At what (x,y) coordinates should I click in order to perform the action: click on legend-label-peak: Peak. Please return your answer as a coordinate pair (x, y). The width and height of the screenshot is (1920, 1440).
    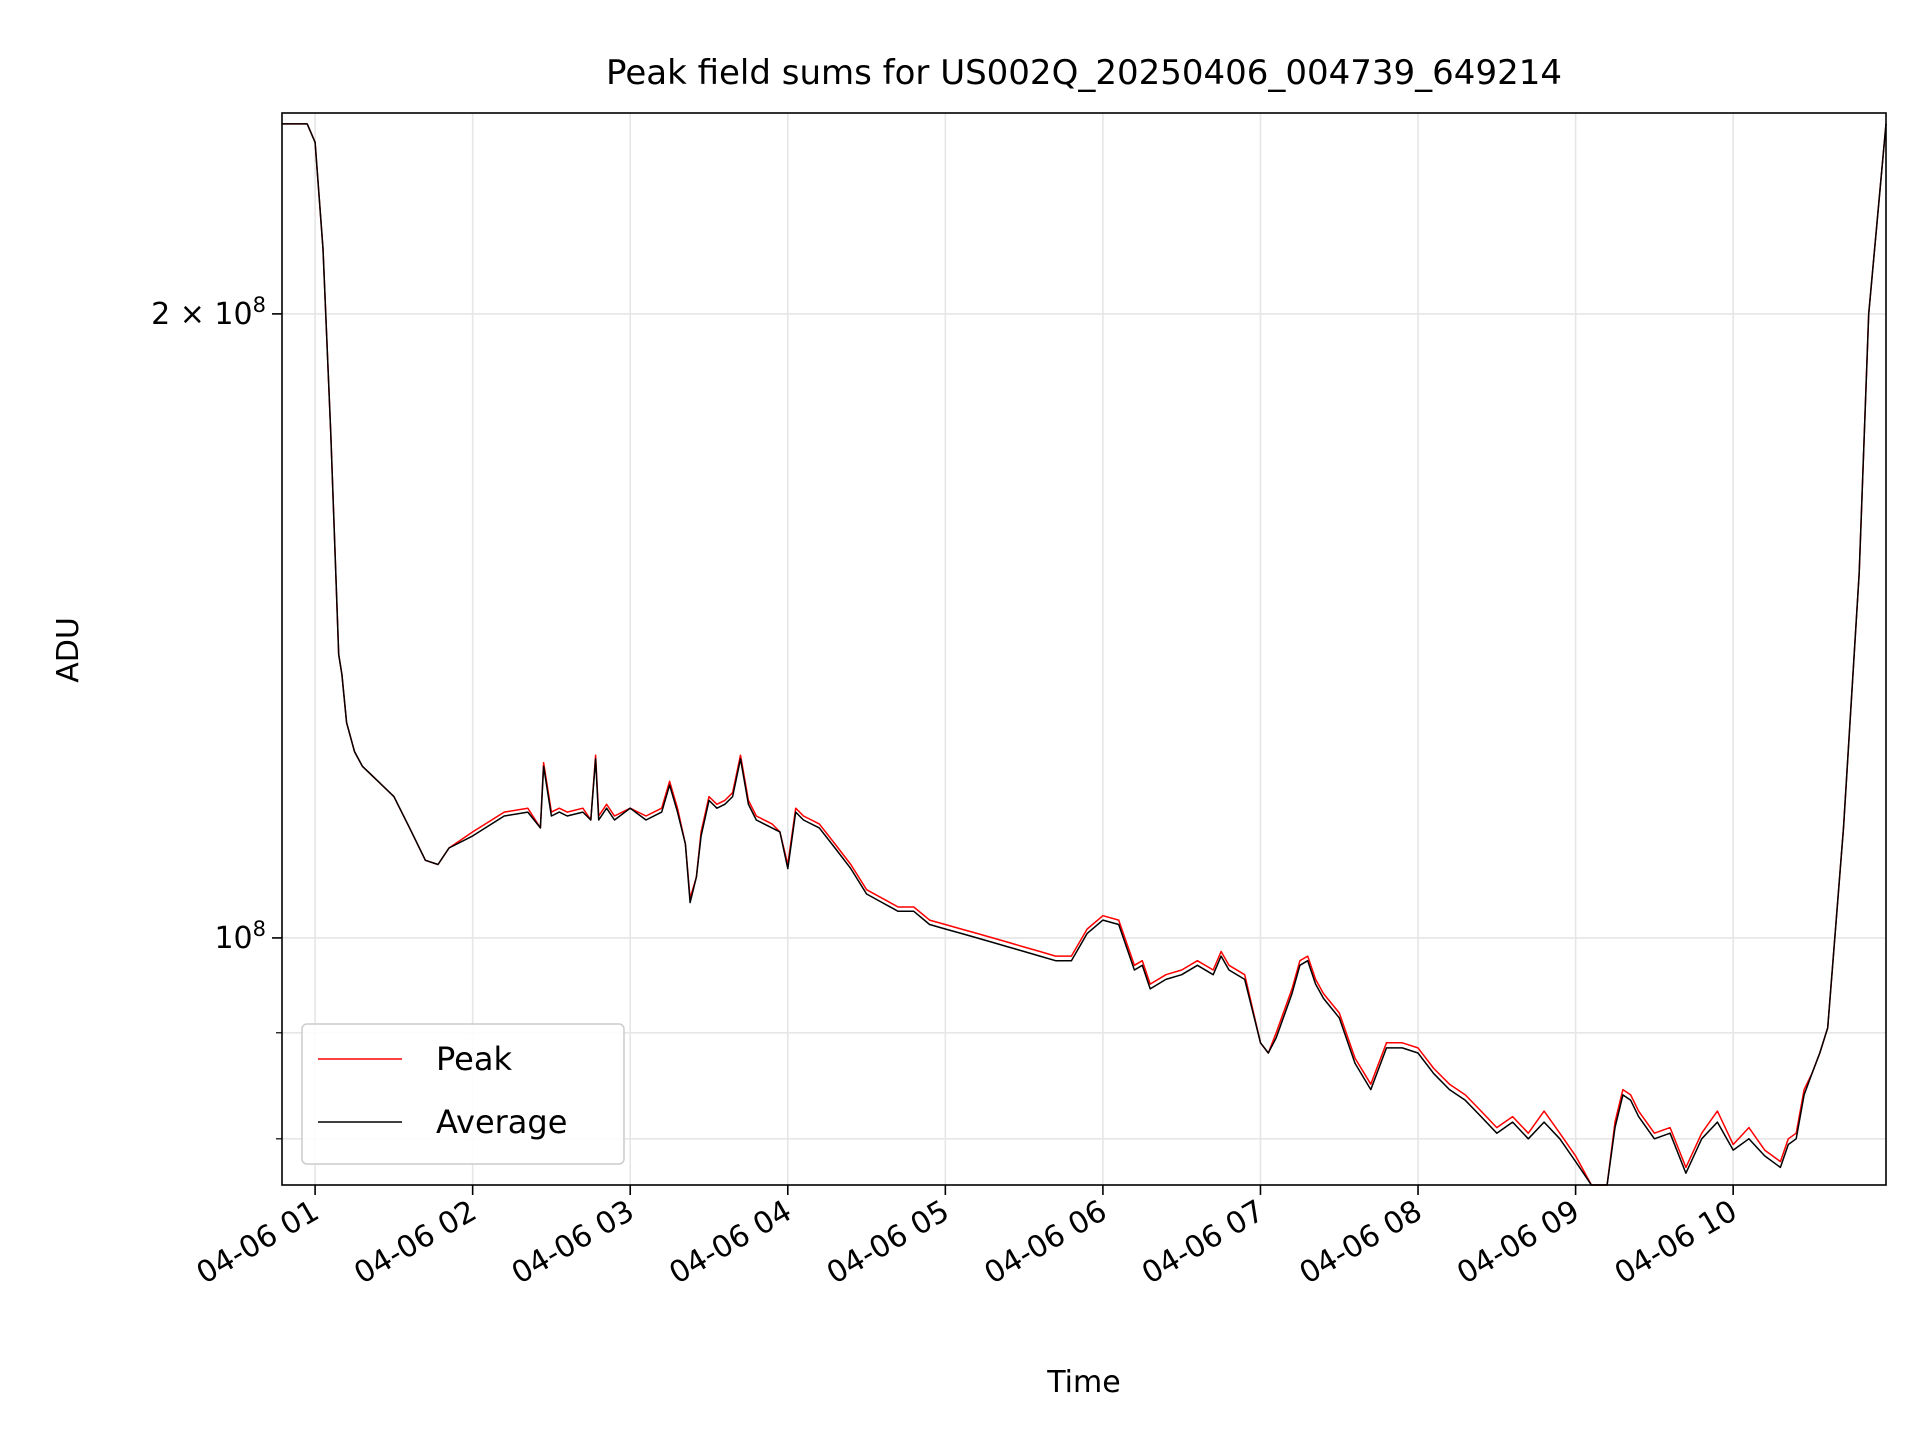
    Looking at the image, I should click on (474, 1059).